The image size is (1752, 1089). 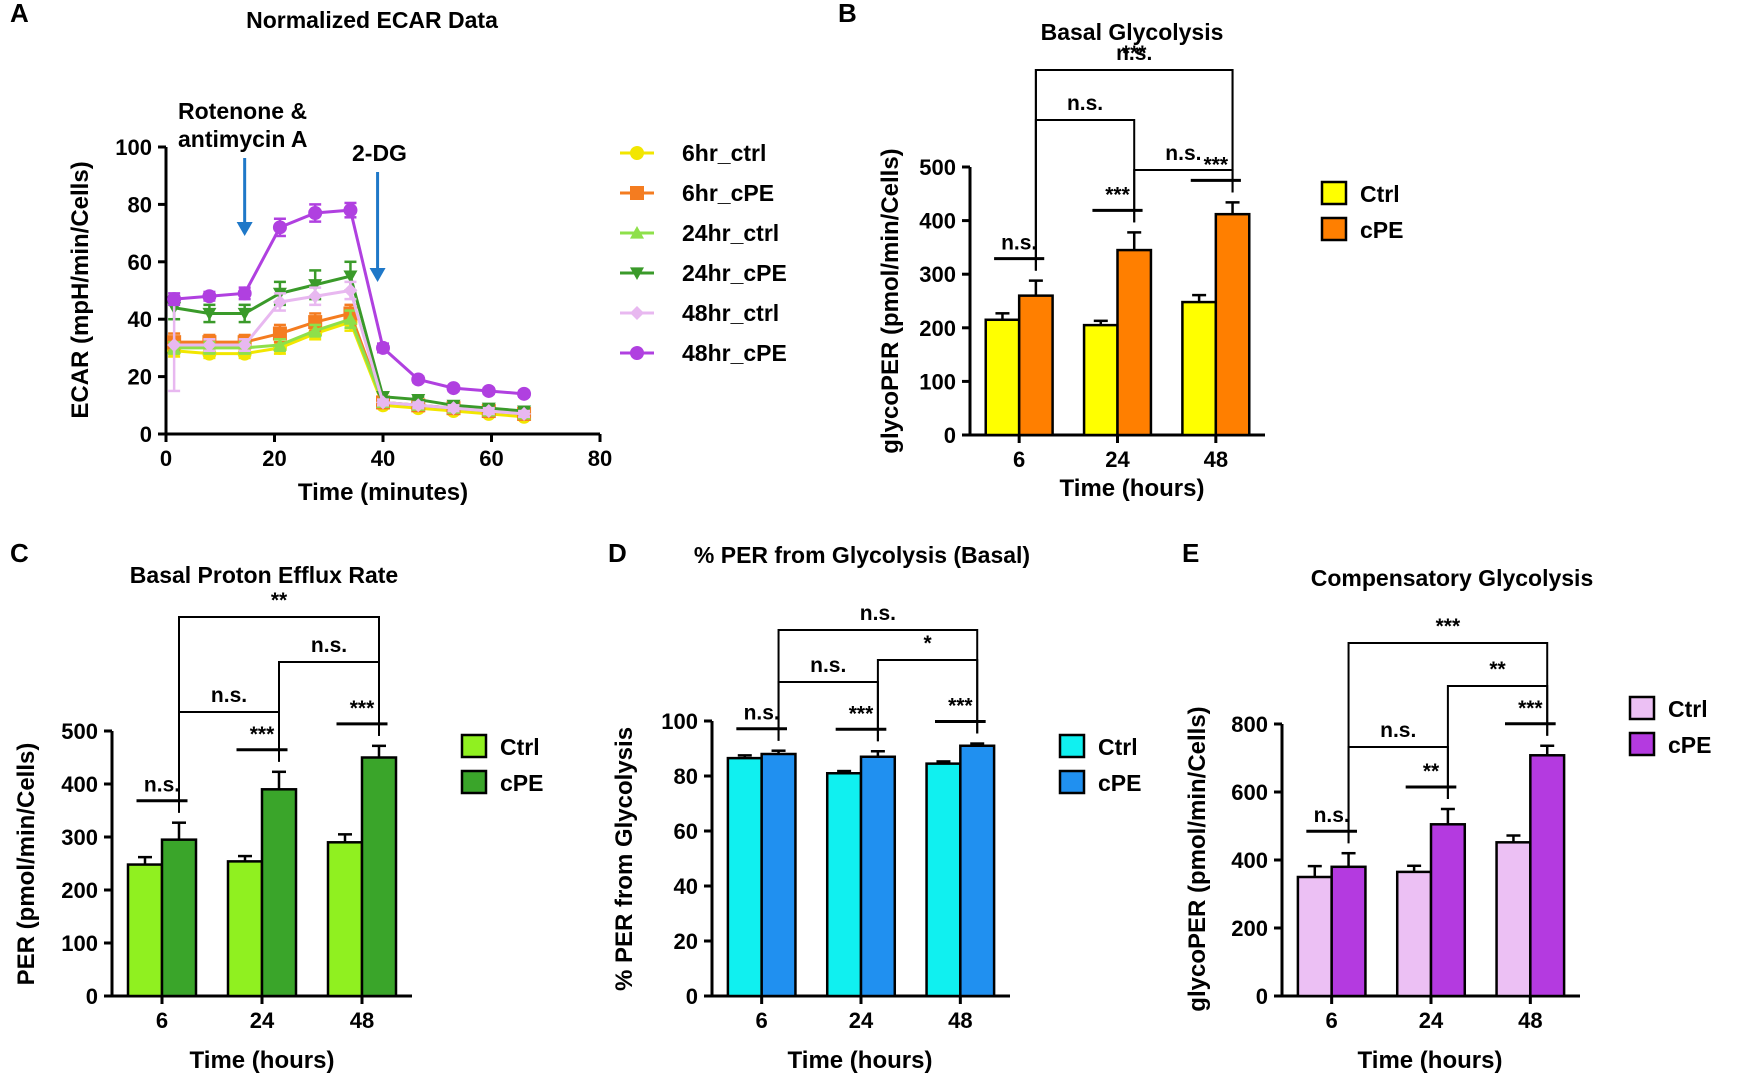 What do you see at coordinates (140, 262) in the screenshot?
I see `y-tick-label: 60` at bounding box center [140, 262].